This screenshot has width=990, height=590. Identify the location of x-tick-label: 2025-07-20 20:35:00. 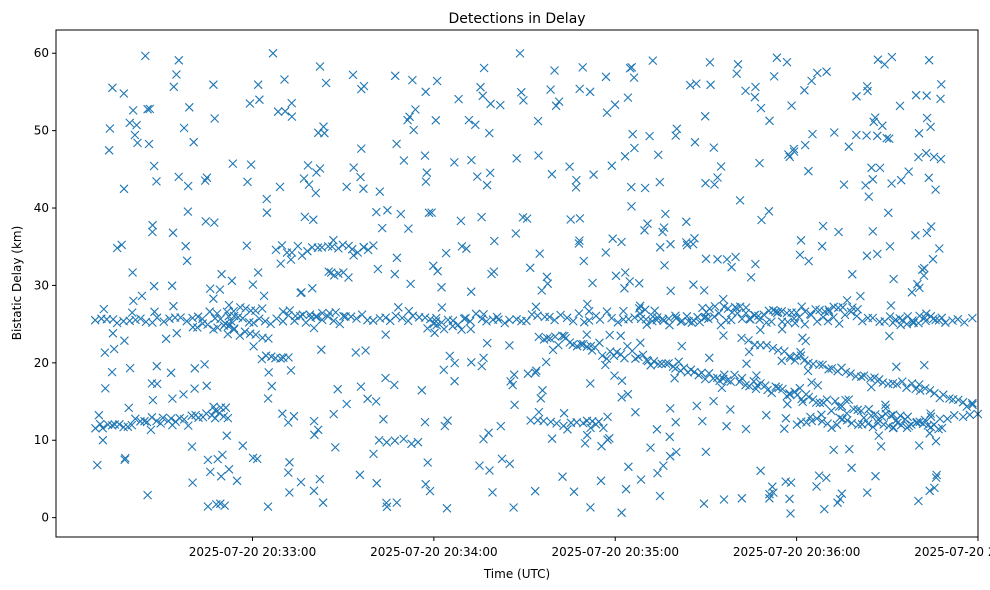
(615, 552).